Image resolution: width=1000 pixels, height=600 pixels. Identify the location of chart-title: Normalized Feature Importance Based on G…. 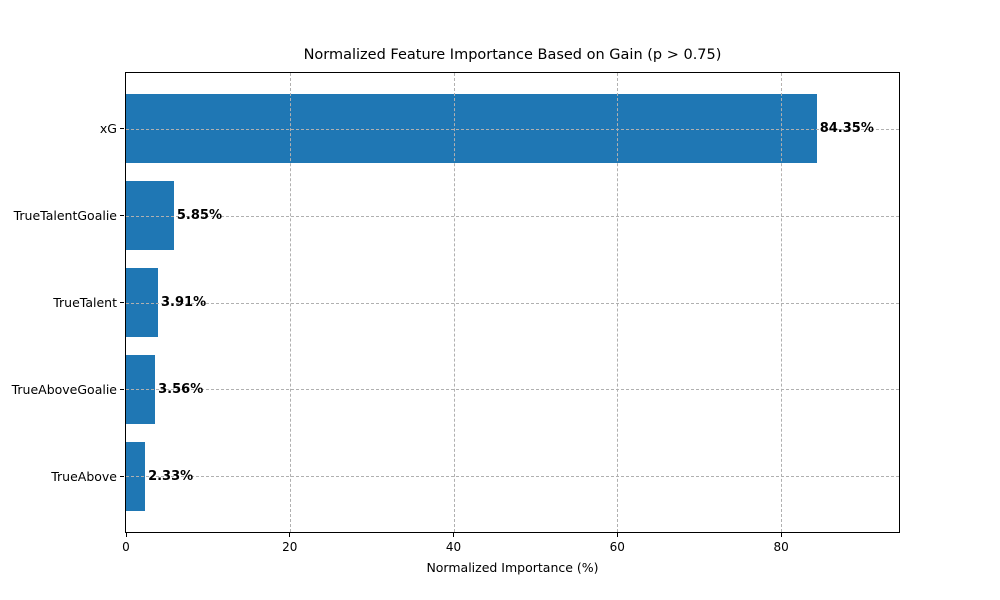
(512, 55).